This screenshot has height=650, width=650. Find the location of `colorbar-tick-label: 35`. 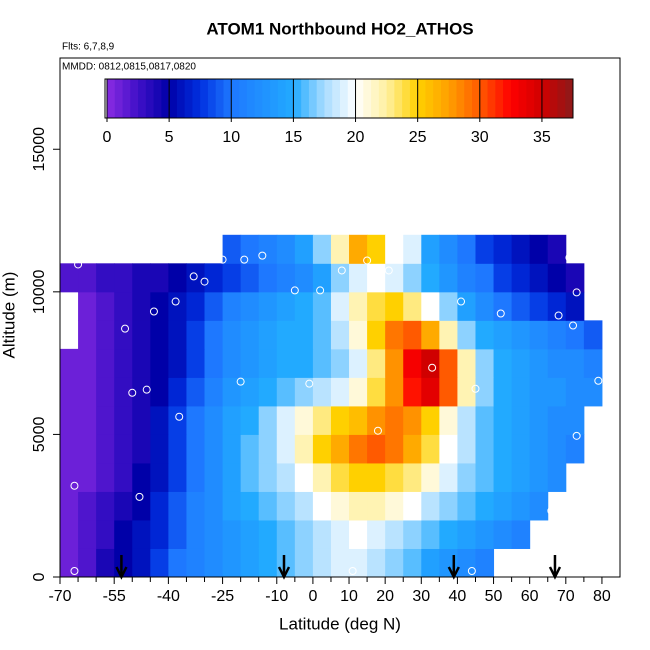

colorbar-tick-label: 35 is located at coordinates (542, 137).